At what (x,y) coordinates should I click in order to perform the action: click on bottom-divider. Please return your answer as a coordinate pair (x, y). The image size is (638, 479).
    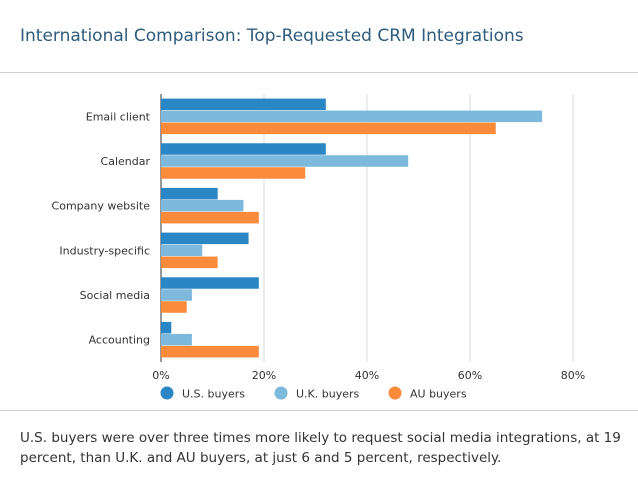
    Looking at the image, I should click on (319, 410).